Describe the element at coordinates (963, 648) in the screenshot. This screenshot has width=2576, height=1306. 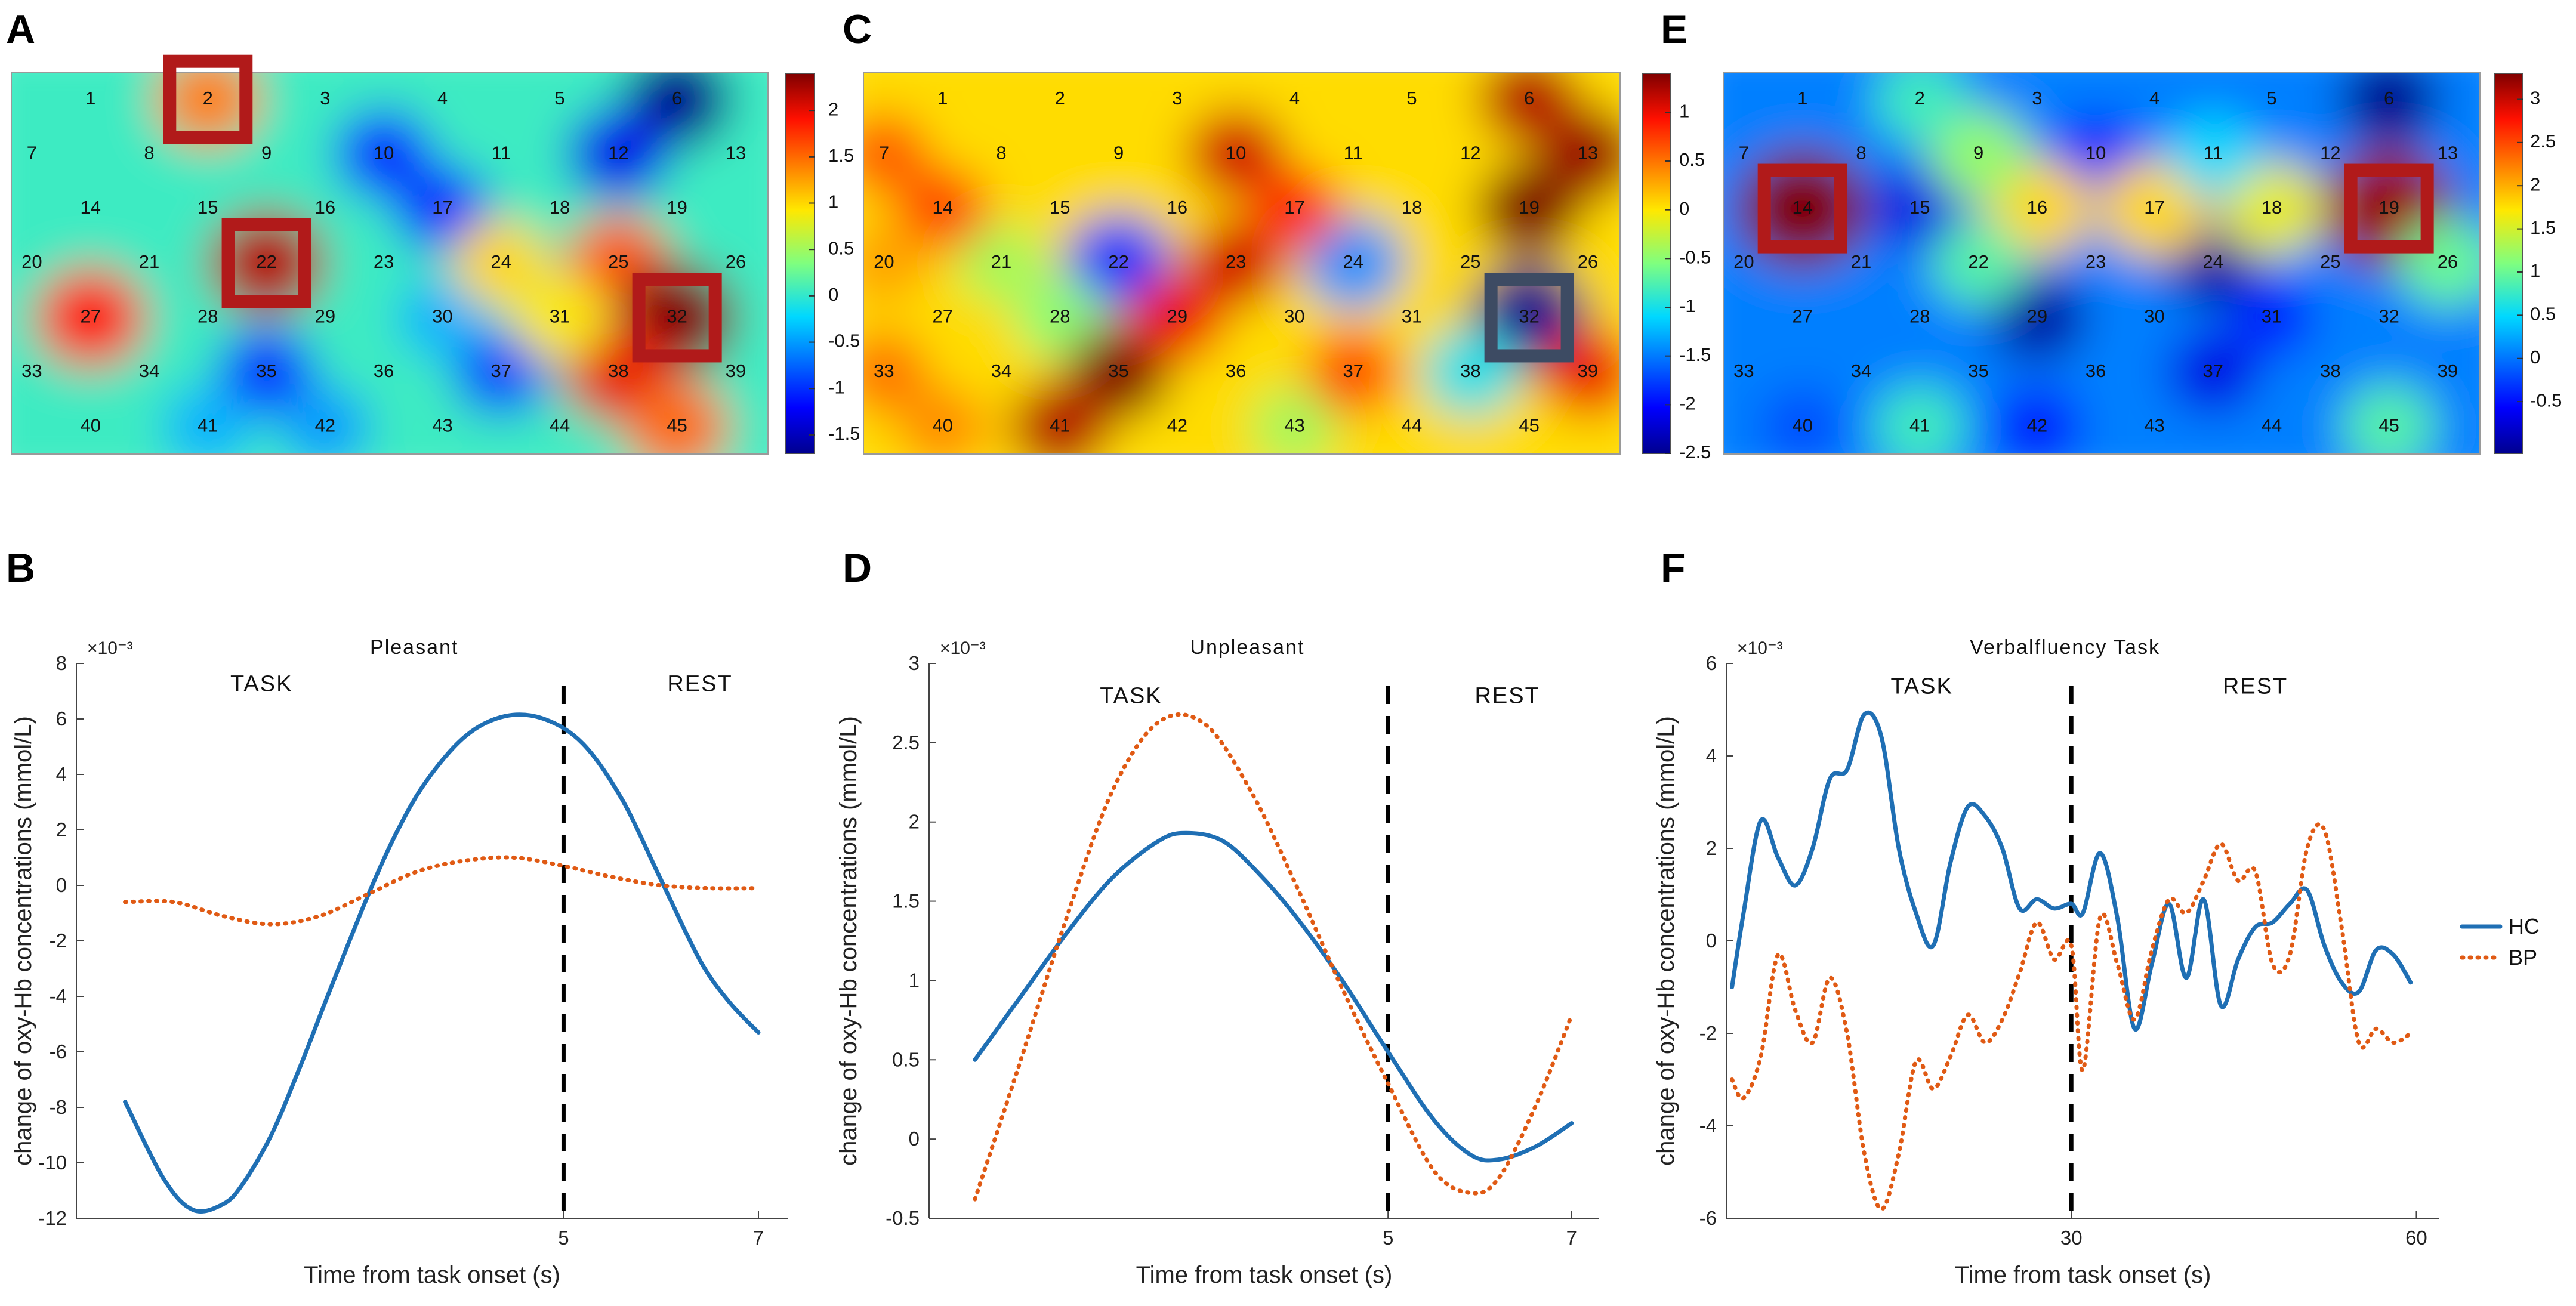
I see `chart-d-exponent: ×10⁻³` at that location.